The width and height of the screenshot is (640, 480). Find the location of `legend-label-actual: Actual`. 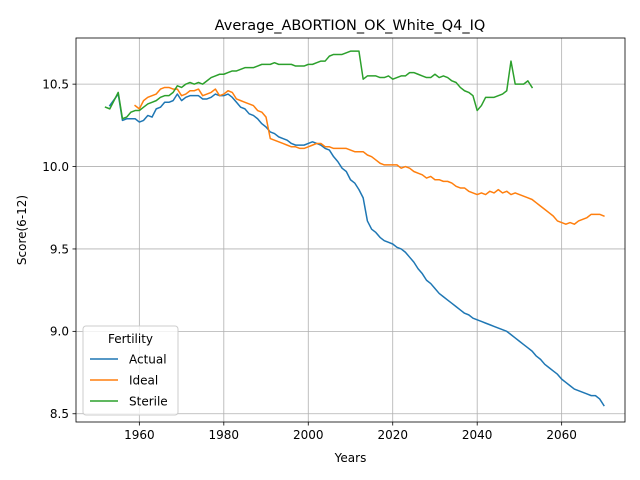

legend-label-actual: Actual is located at coordinates (148, 359).